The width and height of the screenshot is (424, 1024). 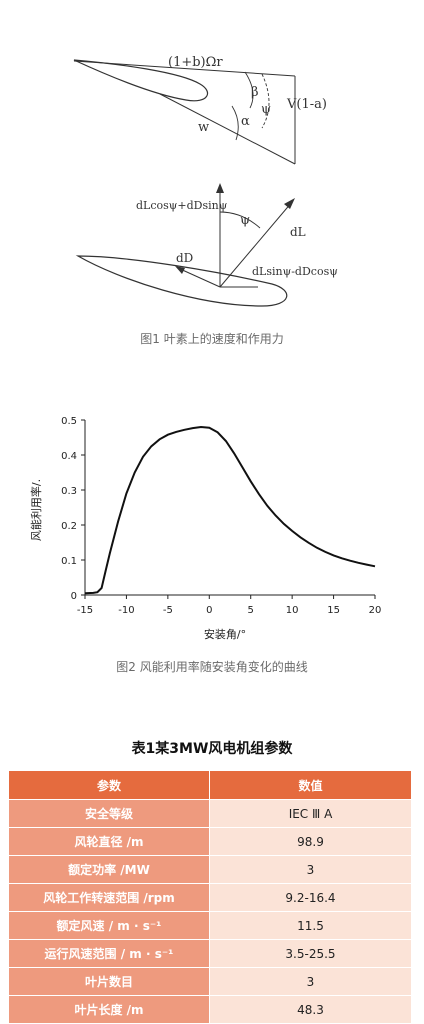 I want to click on psi2-arc, so click(x=240, y=220).